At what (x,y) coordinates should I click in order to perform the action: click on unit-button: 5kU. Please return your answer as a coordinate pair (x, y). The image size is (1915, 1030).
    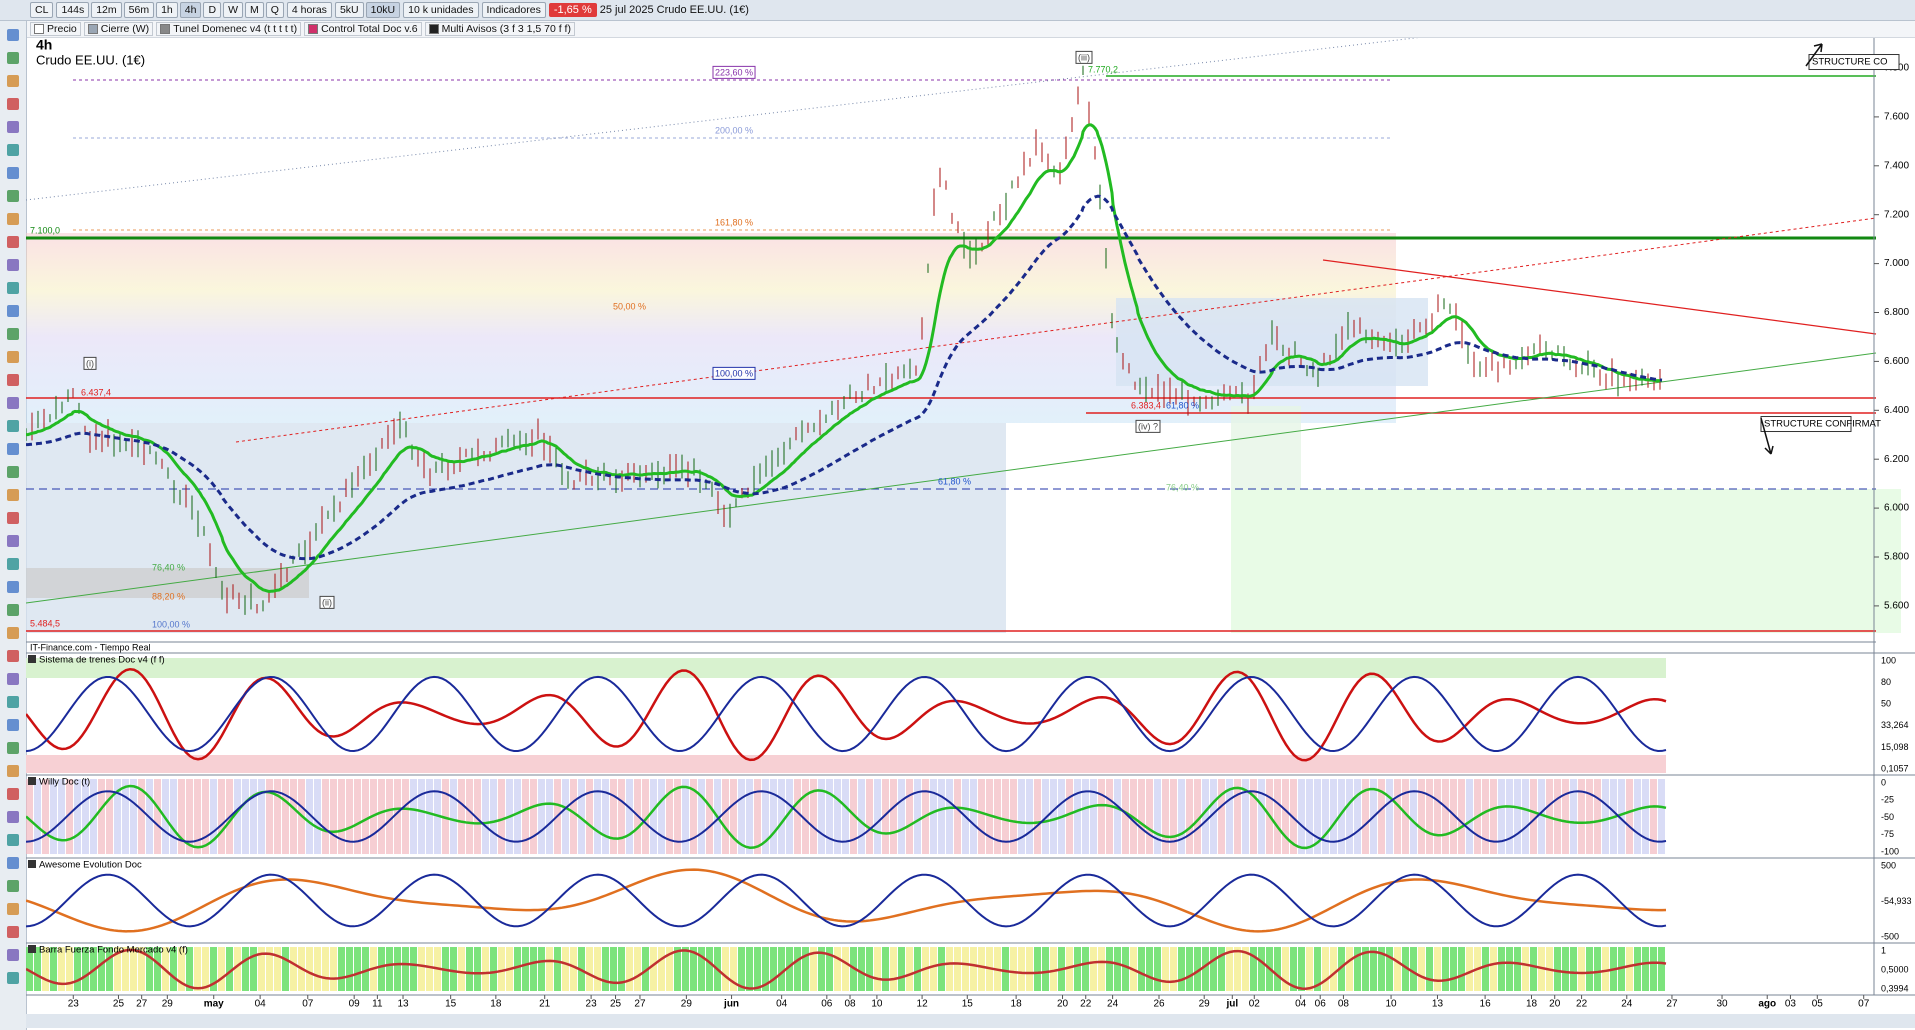
    Looking at the image, I should click on (349, 10).